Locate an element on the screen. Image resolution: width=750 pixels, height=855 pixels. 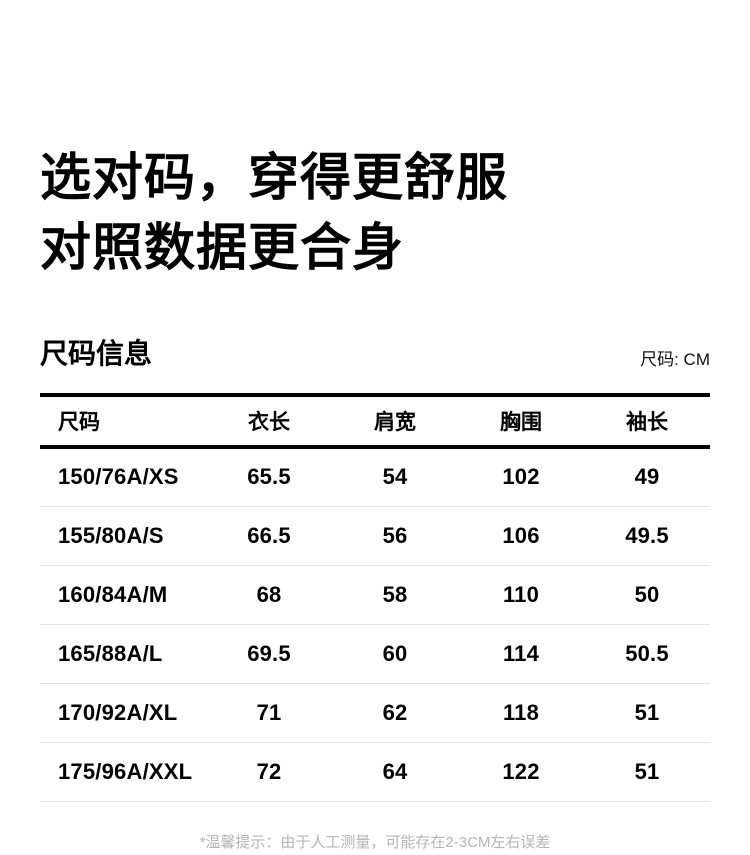
cell-size: 170/92A/XL is located at coordinates (118, 712).